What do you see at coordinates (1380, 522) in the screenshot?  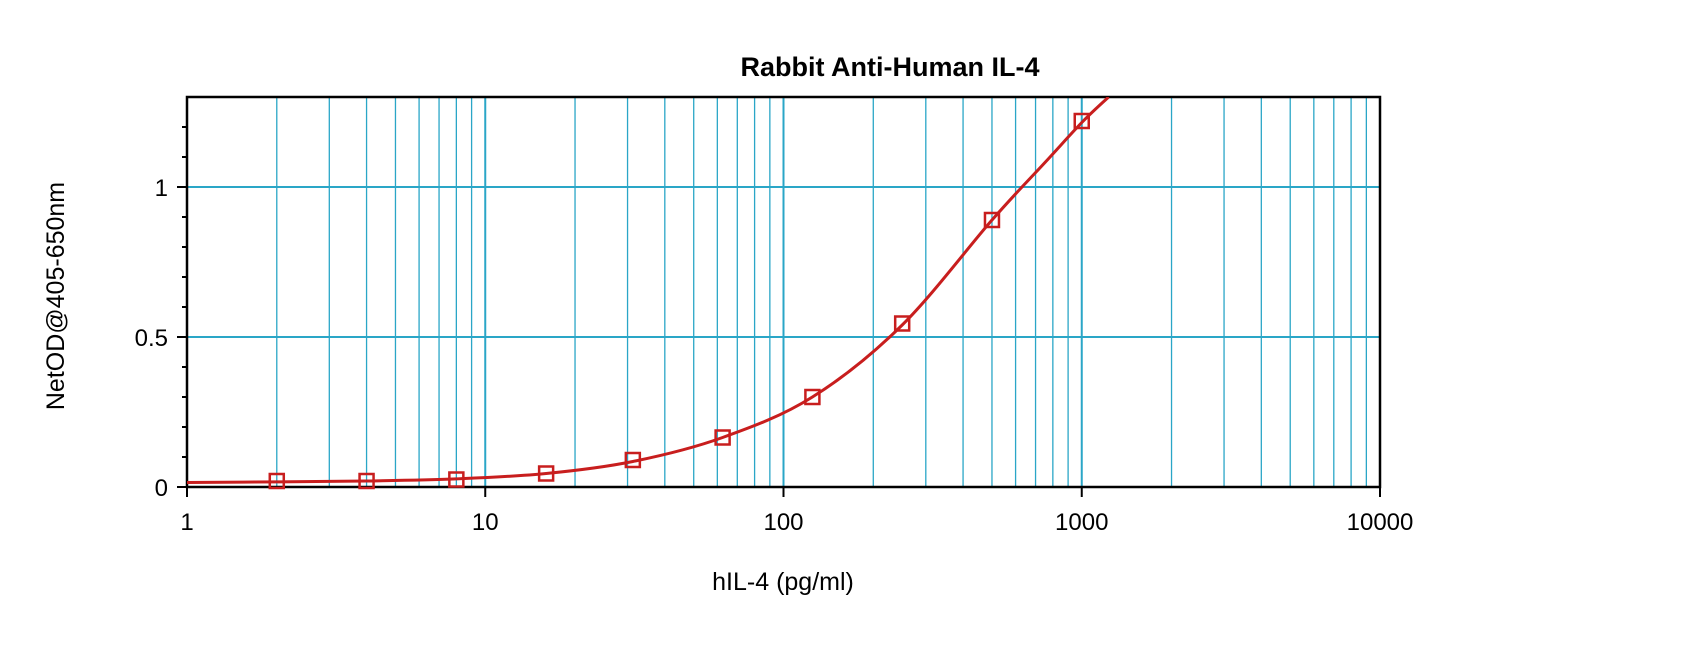 I see `x-tick-label: 10000` at bounding box center [1380, 522].